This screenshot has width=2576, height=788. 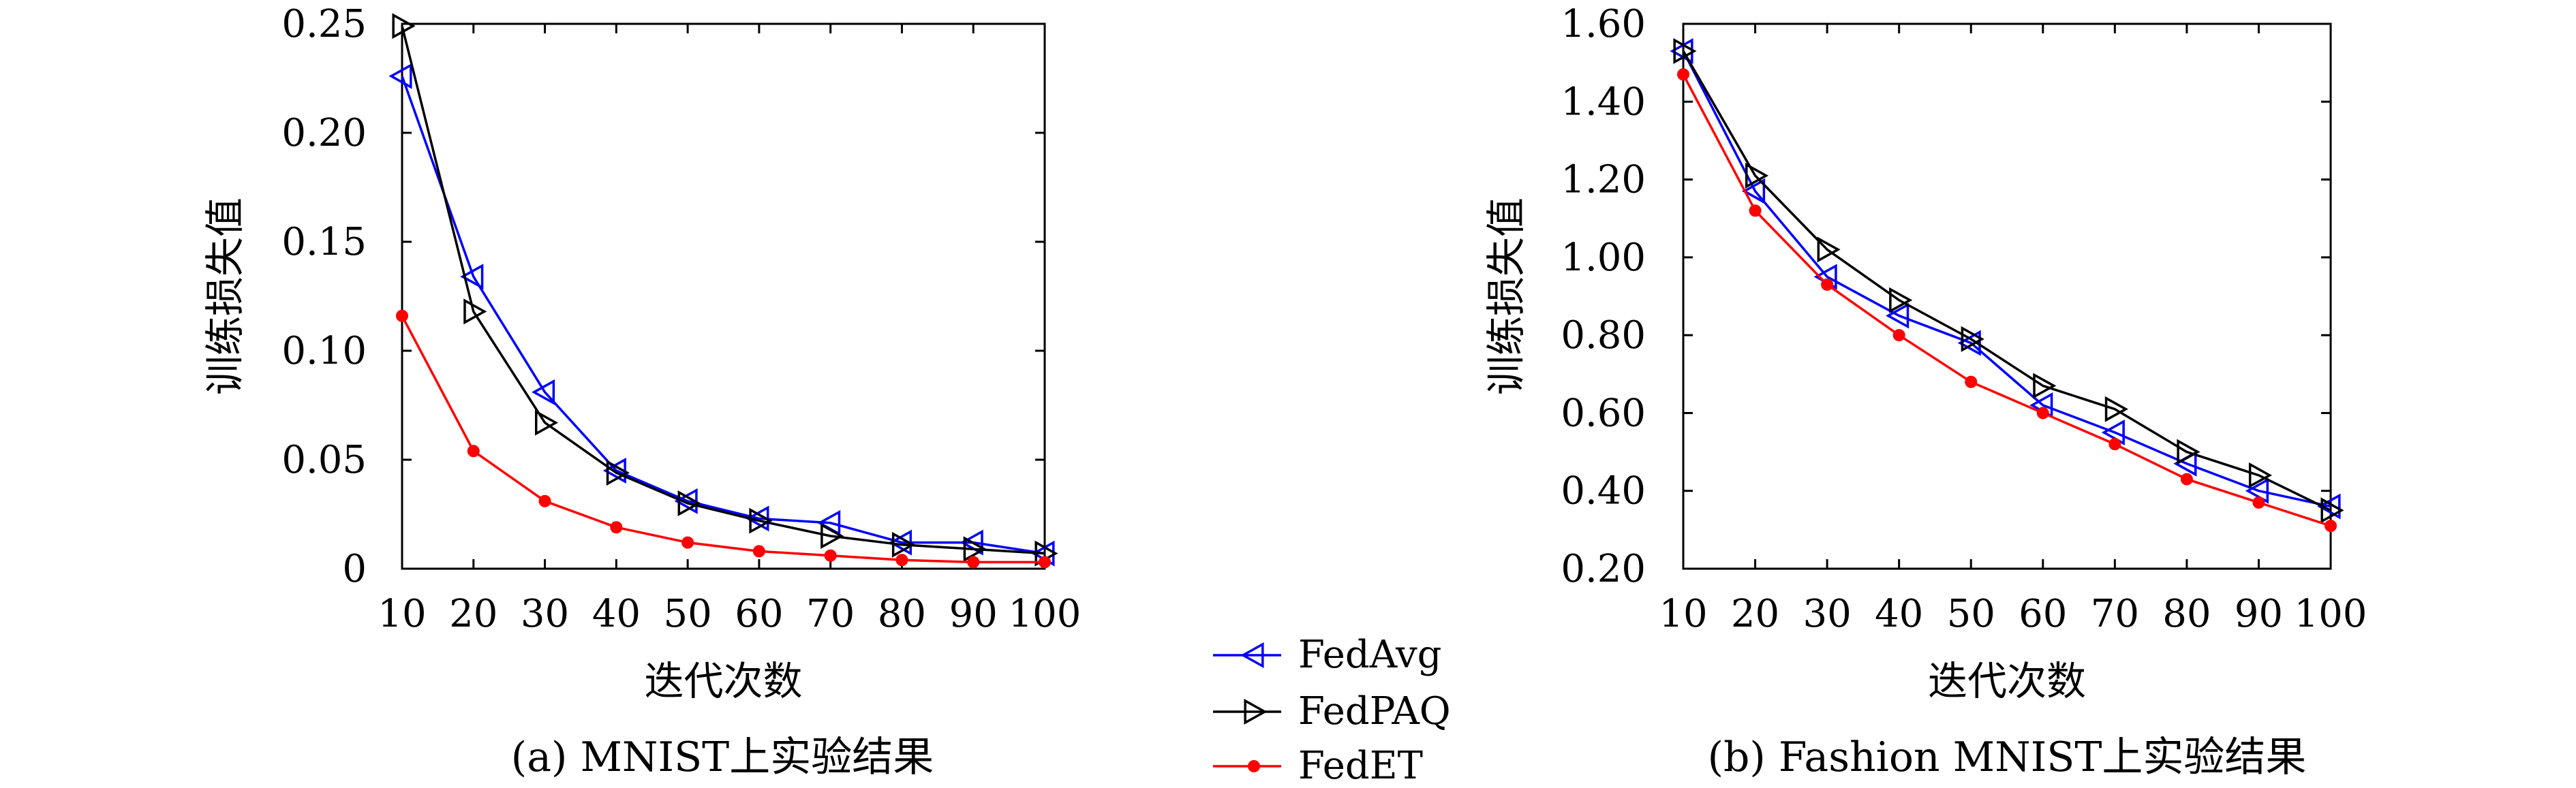 I want to click on chart-caption: (b) Fashion MNIST上实验结果, so click(x=2007, y=757).